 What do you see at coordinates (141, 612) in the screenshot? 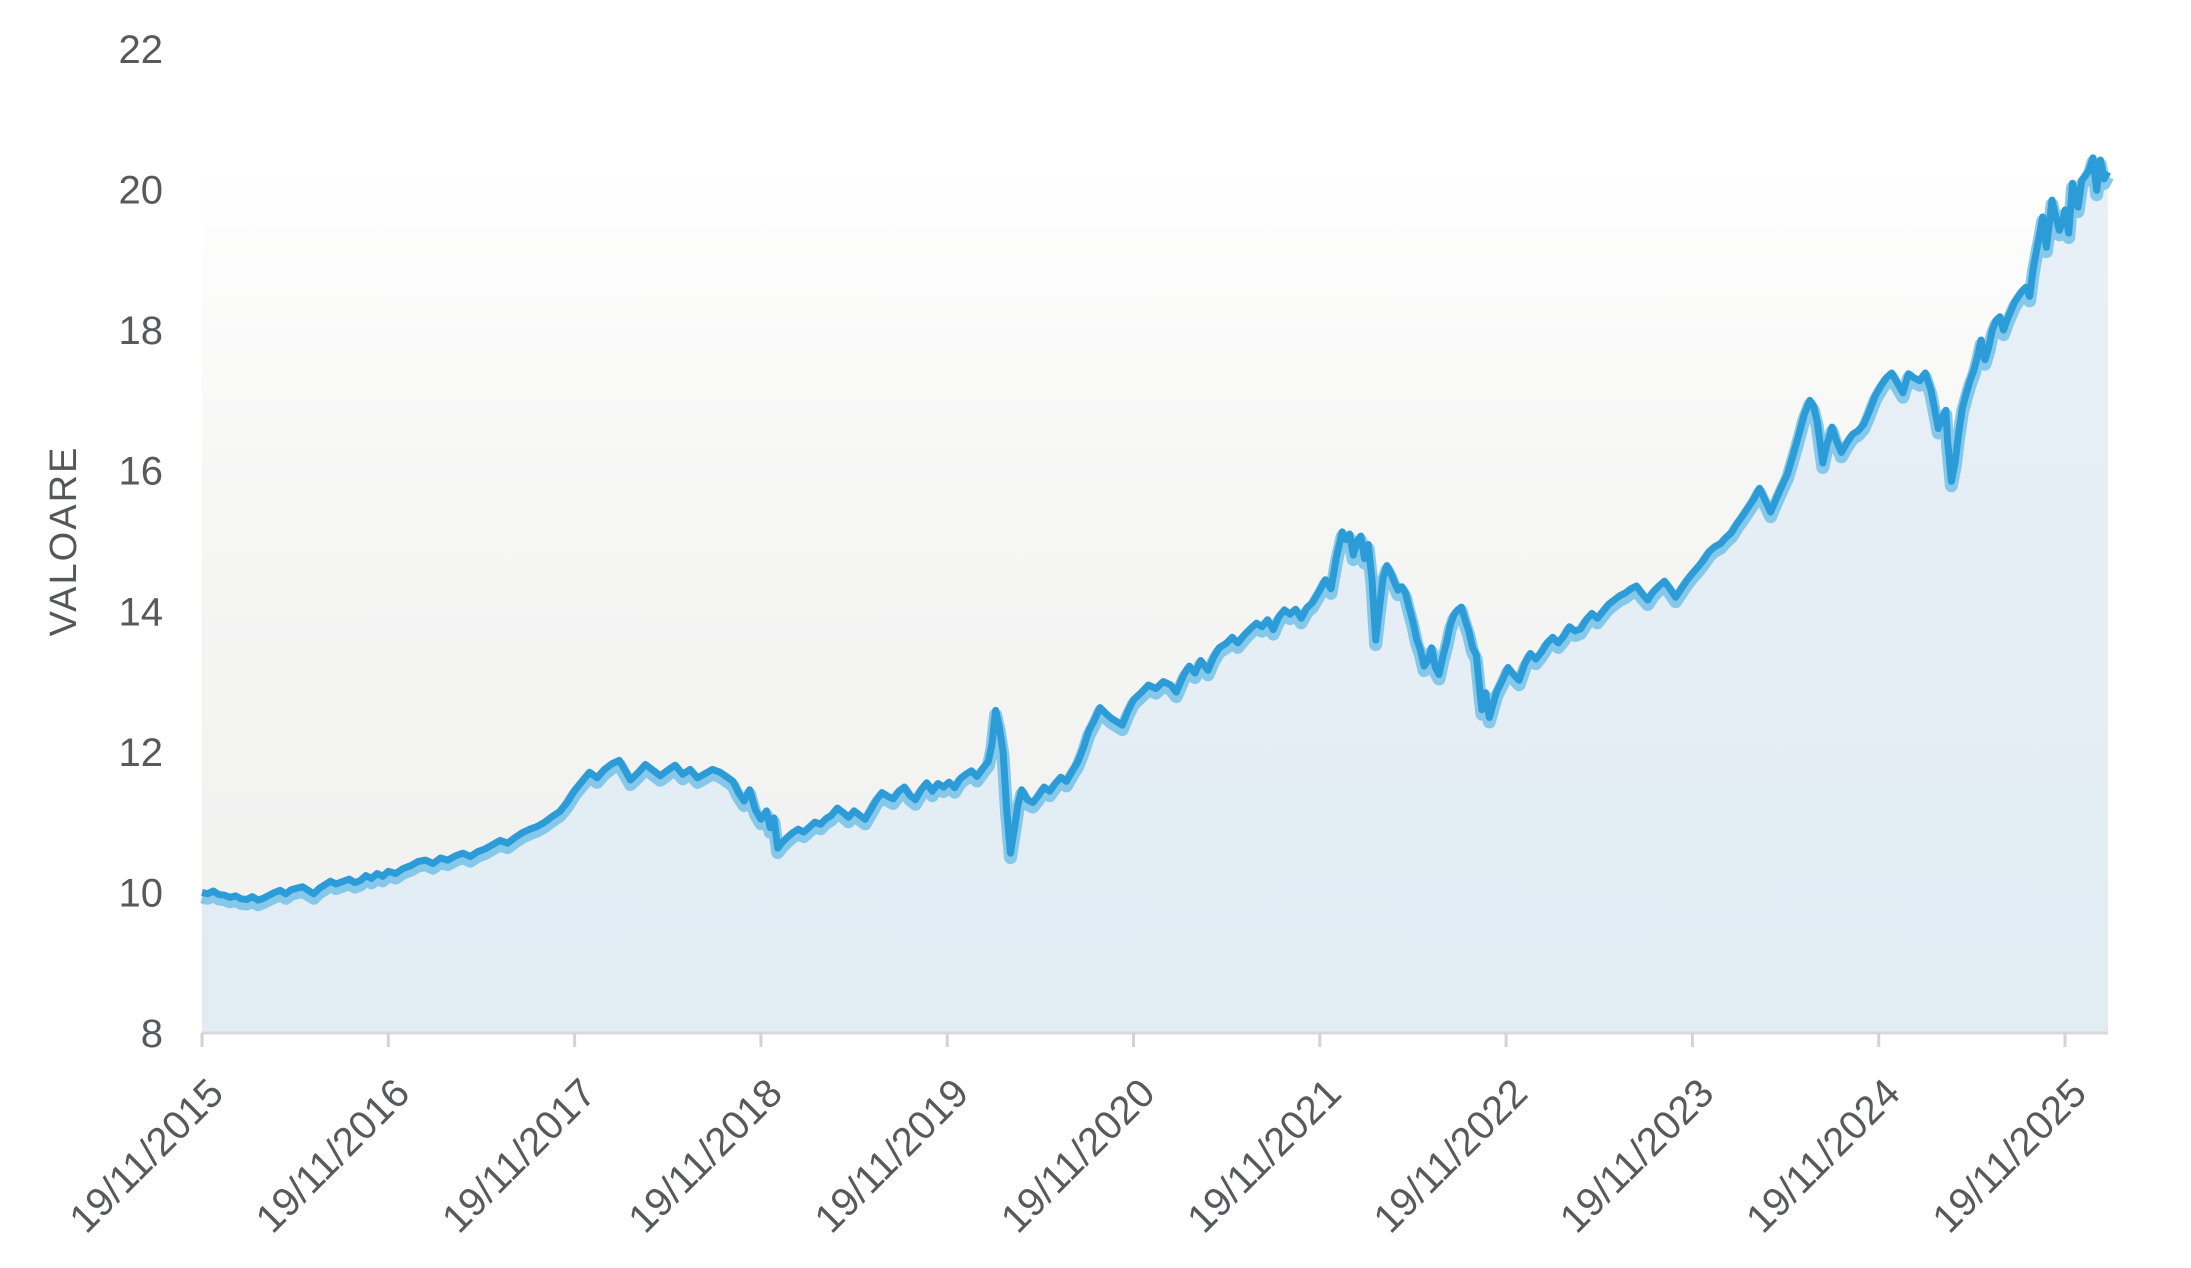
I see `y-axis-tick-label: 14` at bounding box center [141, 612].